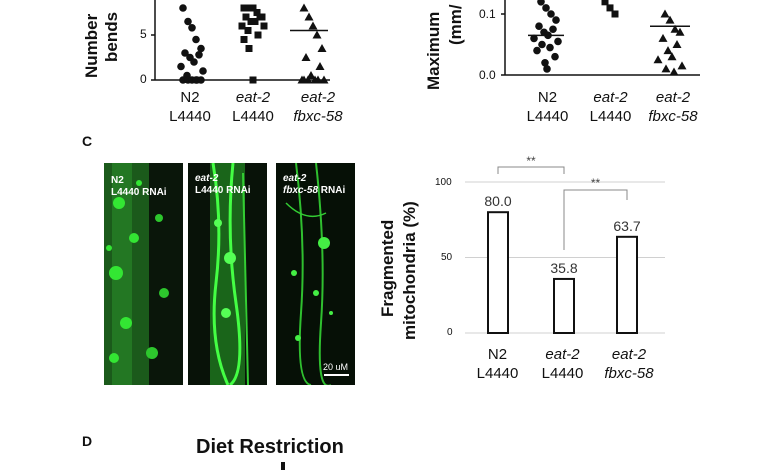 The image size is (780, 470). What do you see at coordinates (87, 441) in the screenshot?
I see `panel-d-letter: D` at bounding box center [87, 441].